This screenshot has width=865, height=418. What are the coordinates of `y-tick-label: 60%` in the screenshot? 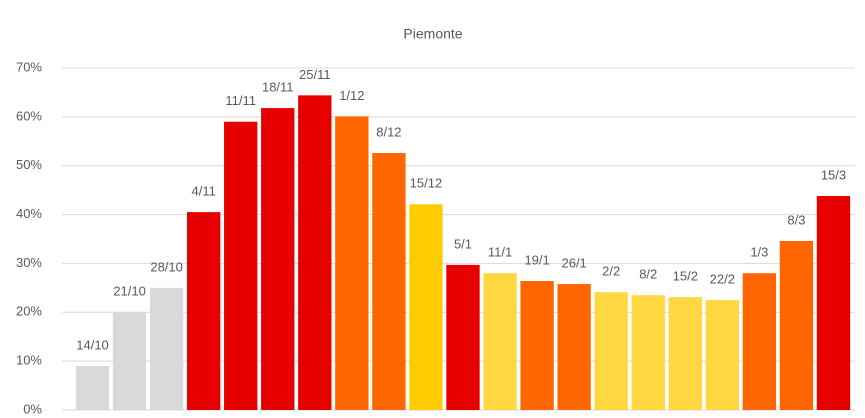 It's located at (29, 115).